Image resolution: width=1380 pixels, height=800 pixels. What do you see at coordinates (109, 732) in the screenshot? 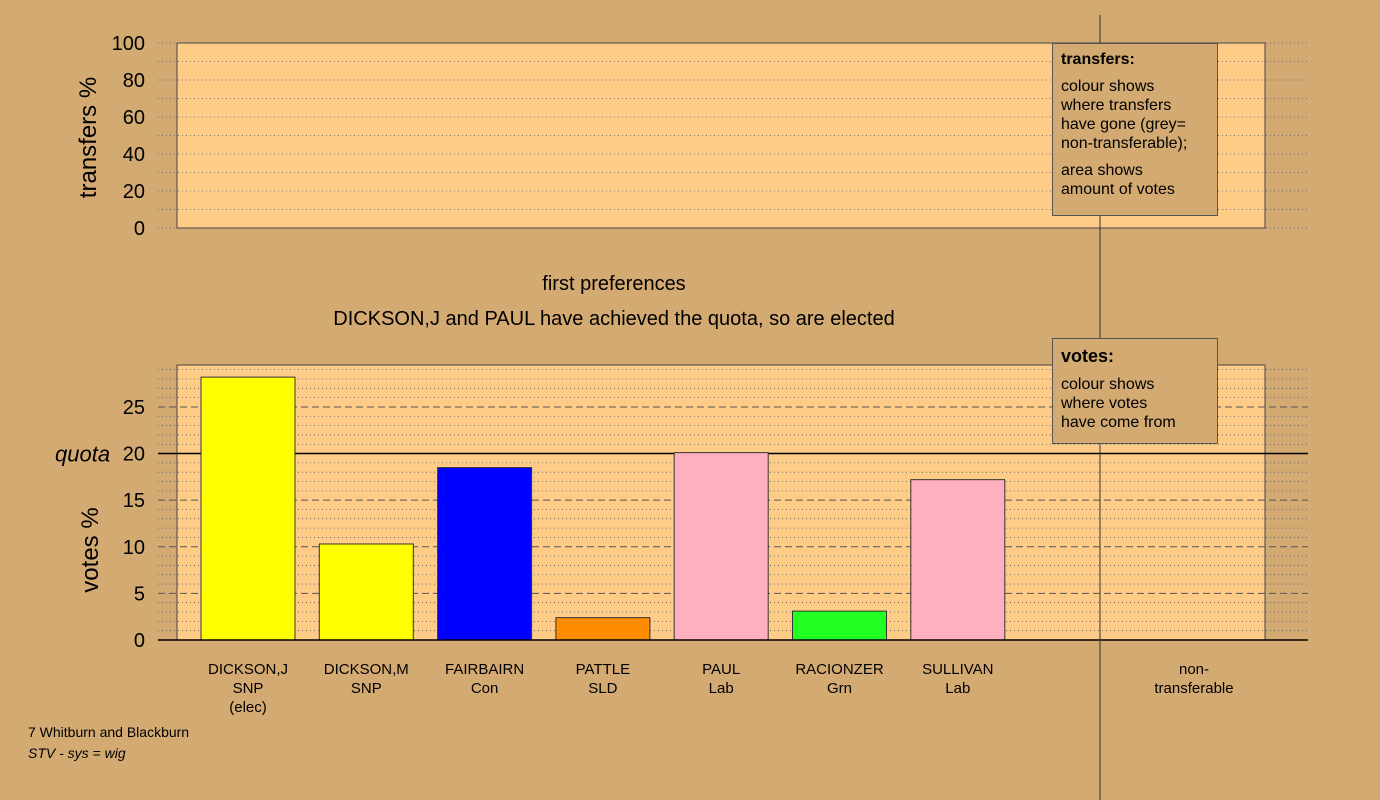
I see `ward-name: 7 Whitburn and Blackburn` at bounding box center [109, 732].